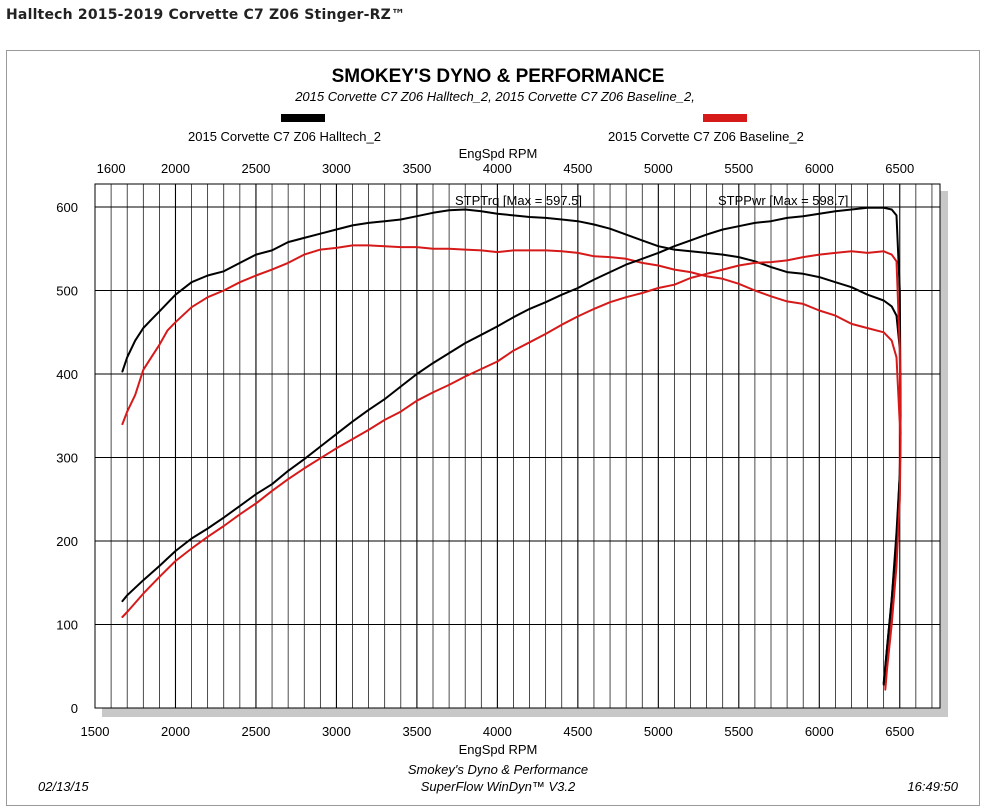 This screenshot has width=987, height=810. I want to click on x-tick-label: 3500, so click(416, 731).